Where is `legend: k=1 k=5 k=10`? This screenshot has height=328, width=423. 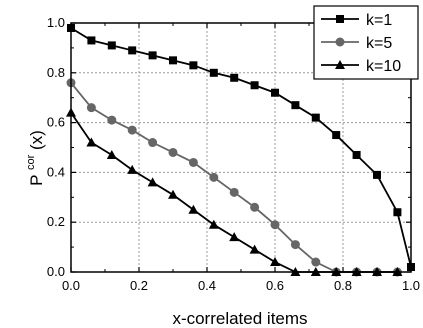 legend: k=1 k=5 k=10 is located at coordinates (366, 42).